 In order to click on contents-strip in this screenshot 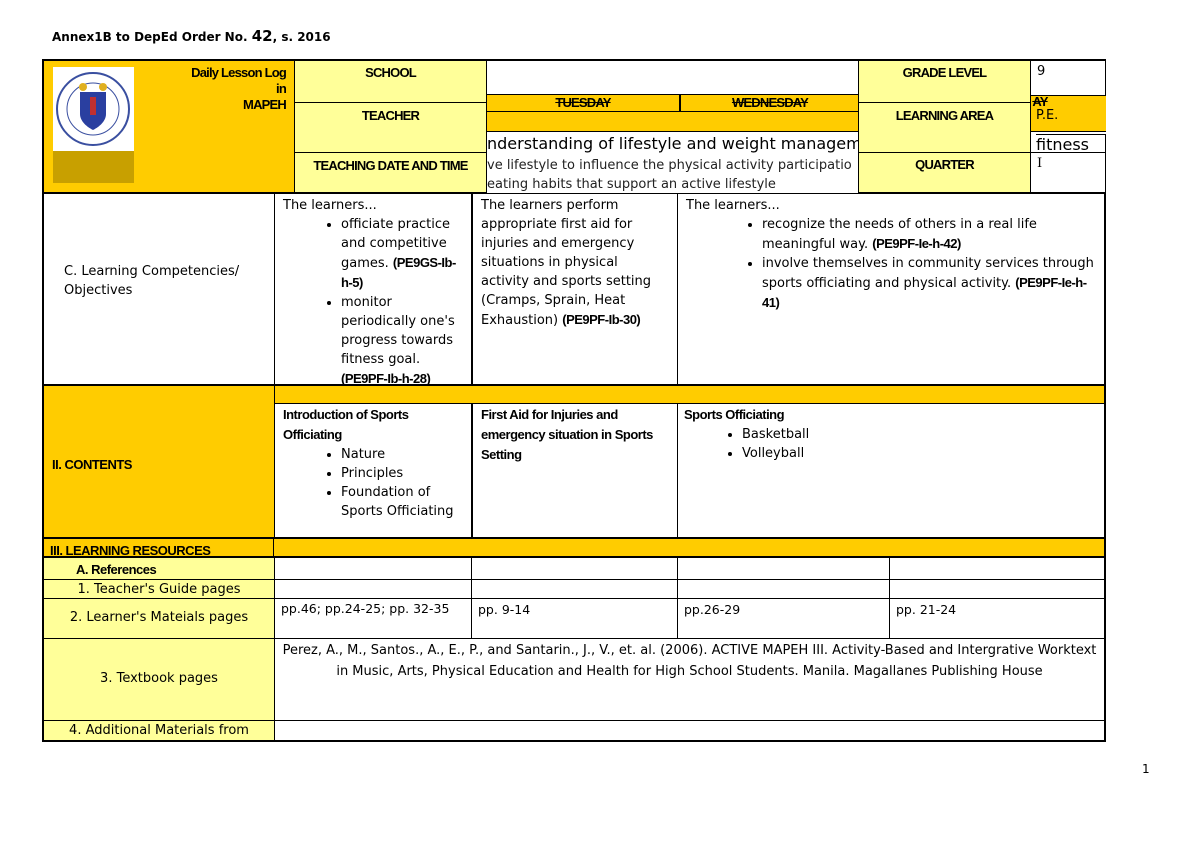, I will do `click(690, 394)`.